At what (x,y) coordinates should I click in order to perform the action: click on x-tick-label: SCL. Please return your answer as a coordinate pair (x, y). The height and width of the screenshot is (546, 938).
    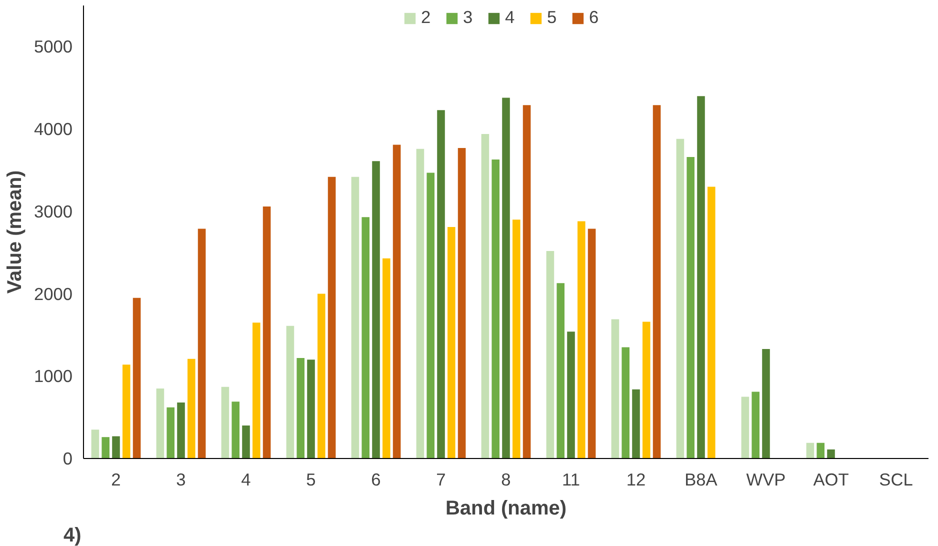
    Looking at the image, I should click on (896, 480).